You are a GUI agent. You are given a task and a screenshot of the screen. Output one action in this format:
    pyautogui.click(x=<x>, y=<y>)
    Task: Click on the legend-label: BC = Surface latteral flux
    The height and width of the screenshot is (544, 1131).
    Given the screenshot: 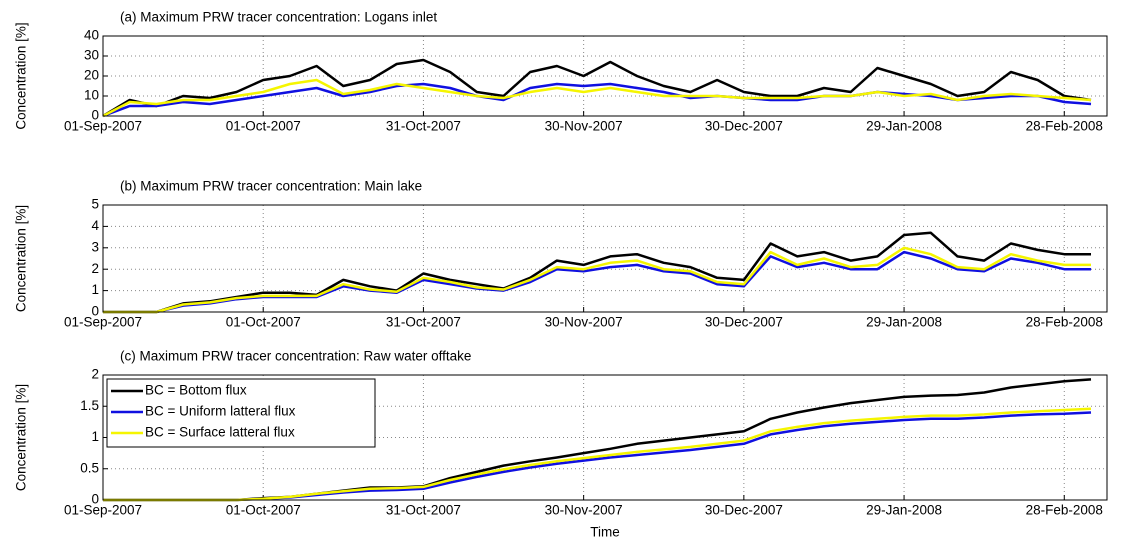 What is the action you would take?
    pyautogui.click(x=220, y=432)
    